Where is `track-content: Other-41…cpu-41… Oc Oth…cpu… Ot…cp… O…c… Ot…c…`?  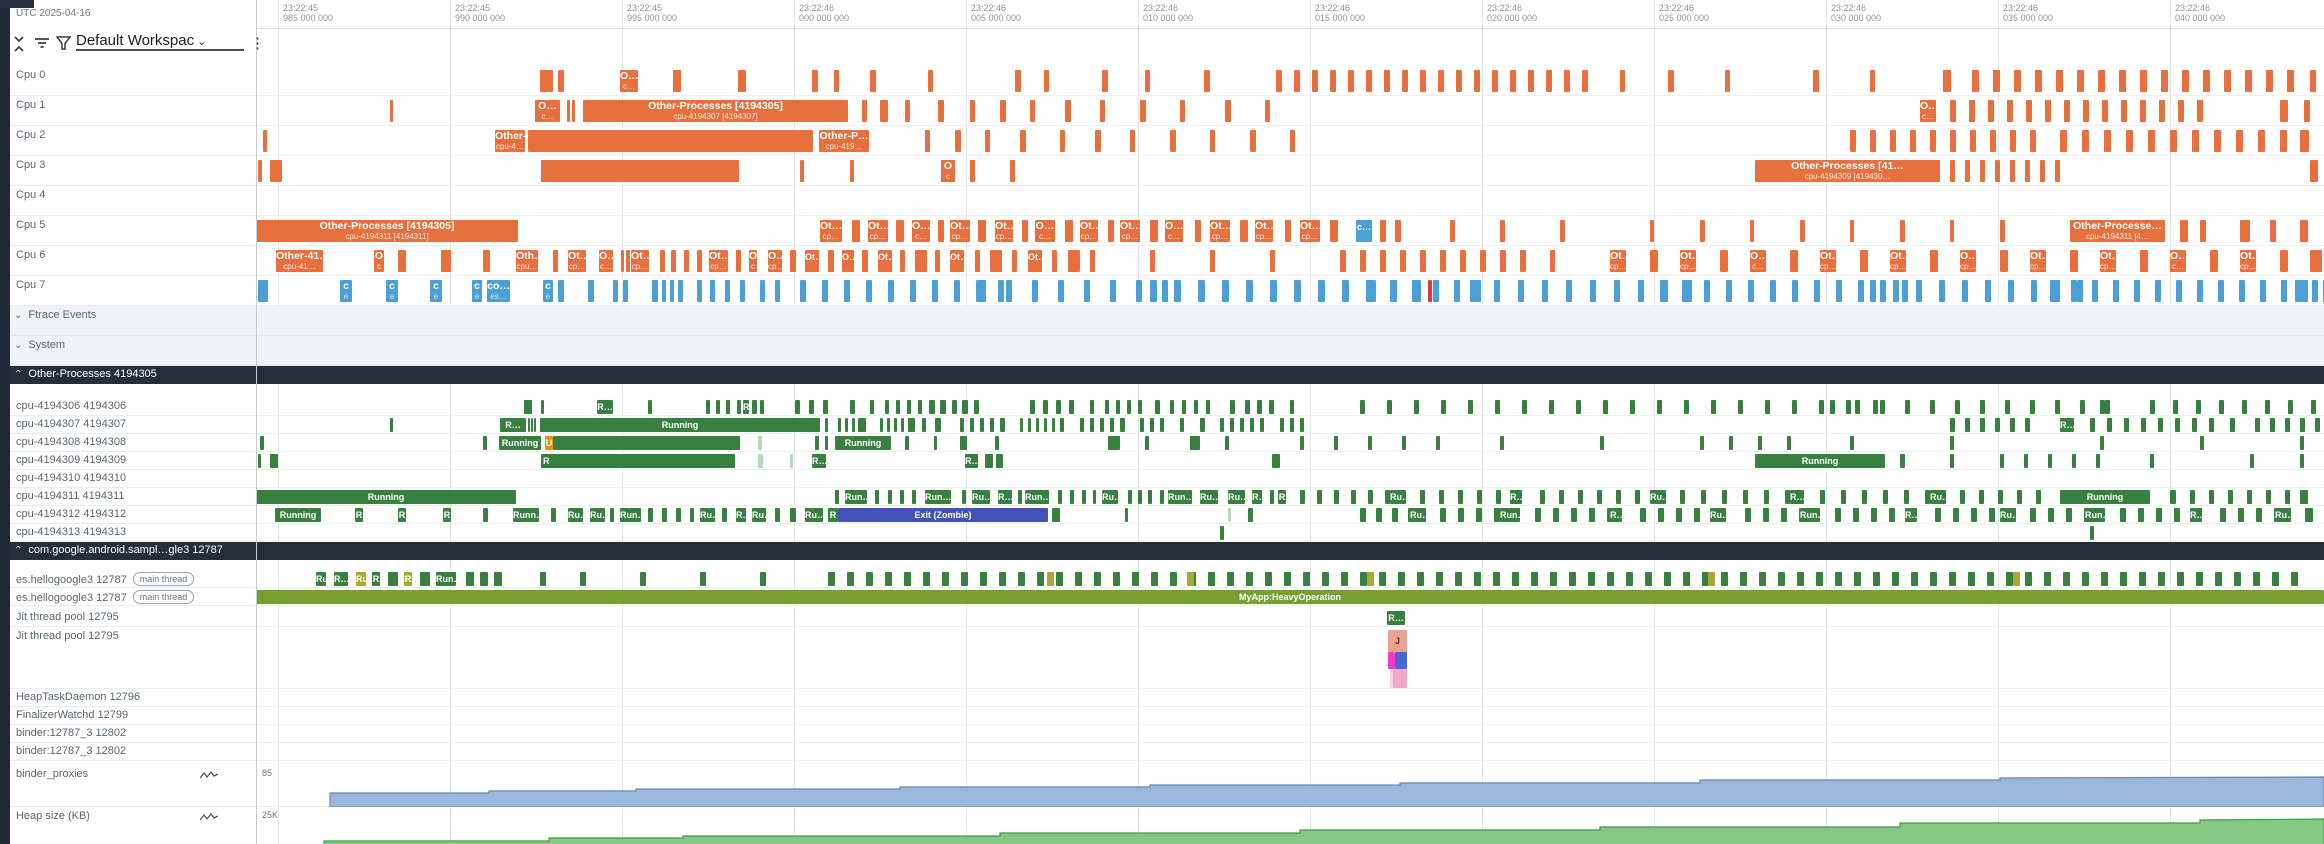
track-content: Other-41…cpu-41… Oc Oth…cpu… Ot…cp… O…c… Ot…c… is located at coordinates (1290, 261).